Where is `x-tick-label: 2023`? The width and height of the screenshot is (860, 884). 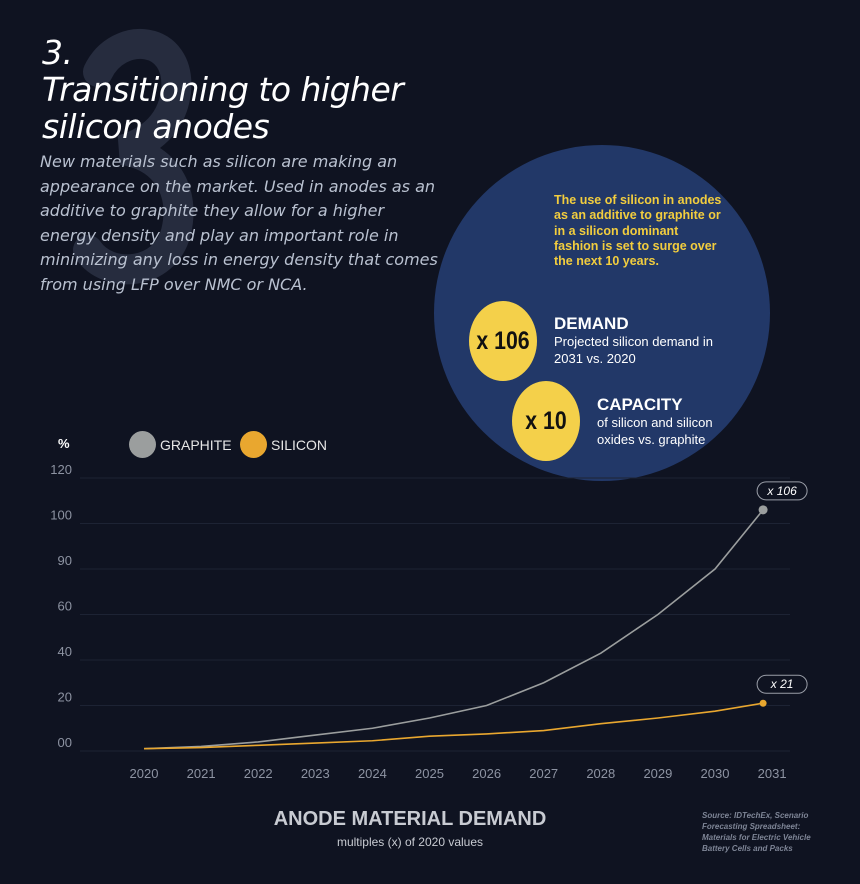
x-tick-label: 2023 is located at coordinates (315, 773).